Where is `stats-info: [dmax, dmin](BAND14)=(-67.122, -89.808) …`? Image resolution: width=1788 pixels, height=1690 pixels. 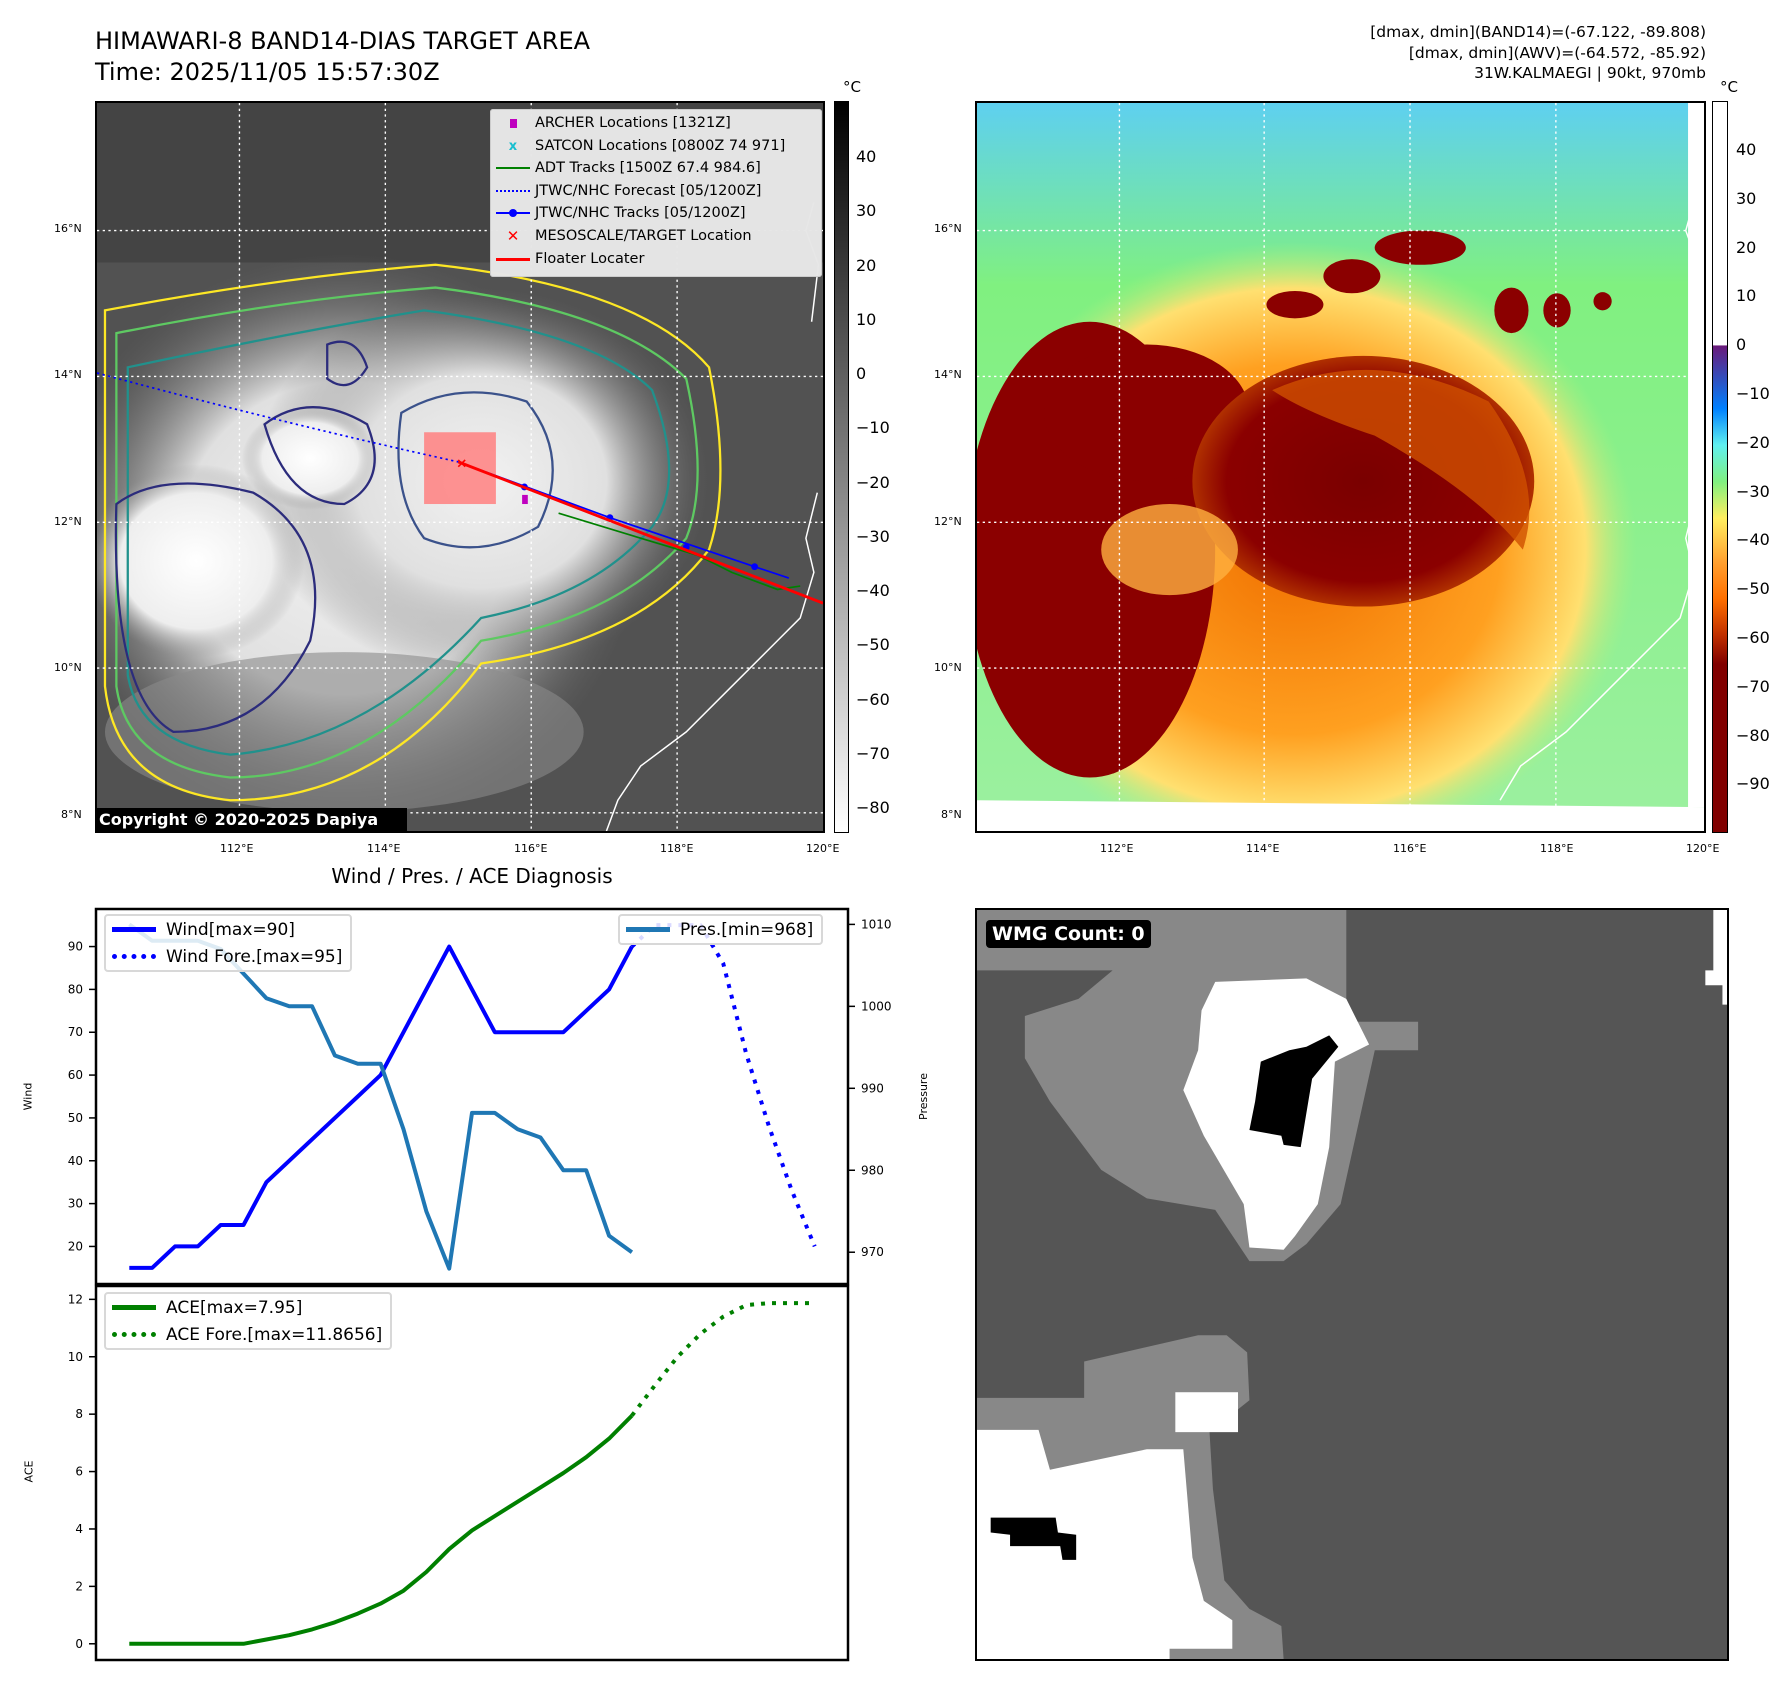 stats-info: [dmax, dmin](BAND14)=(-67.122, -89.808) … is located at coordinates (1538, 53).